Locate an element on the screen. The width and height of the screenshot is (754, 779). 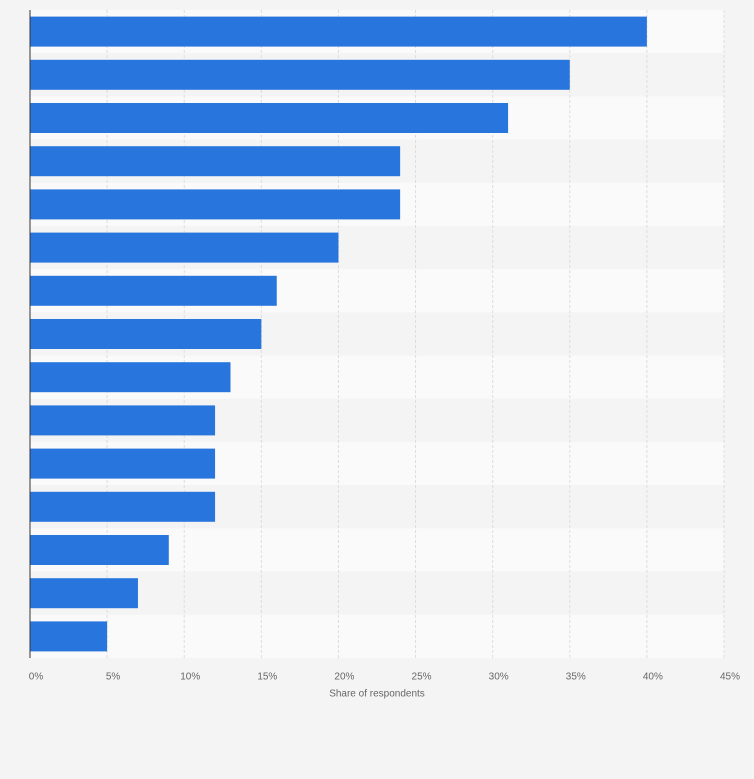
x-tick-label: 20% is located at coordinates (344, 677).